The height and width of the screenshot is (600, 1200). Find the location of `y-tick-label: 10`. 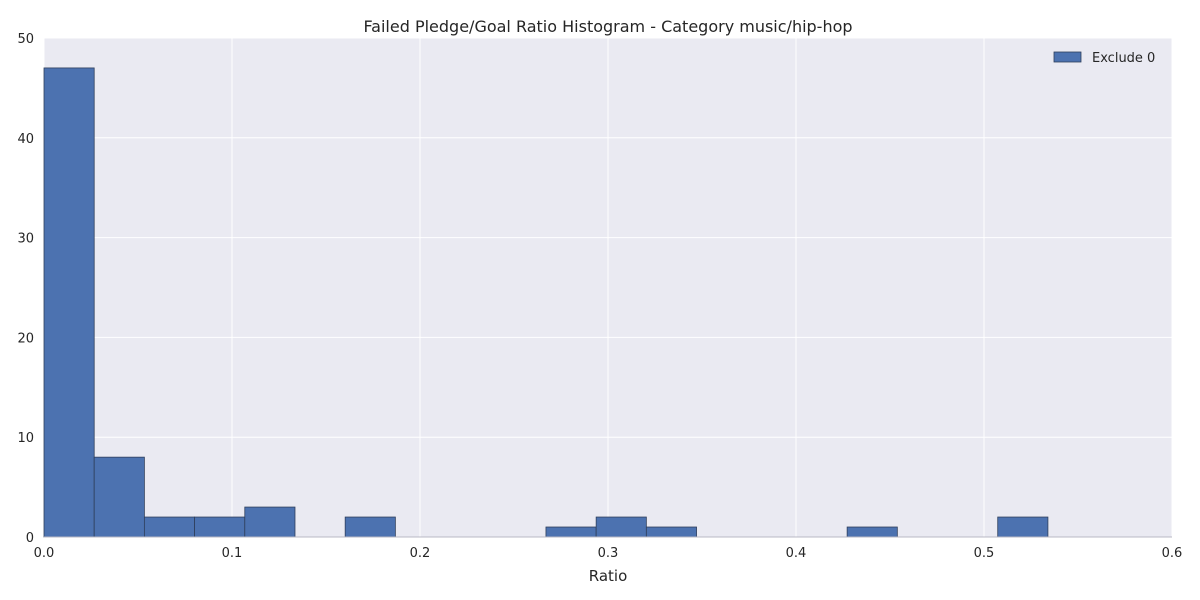

y-tick-label: 10 is located at coordinates (25, 438).